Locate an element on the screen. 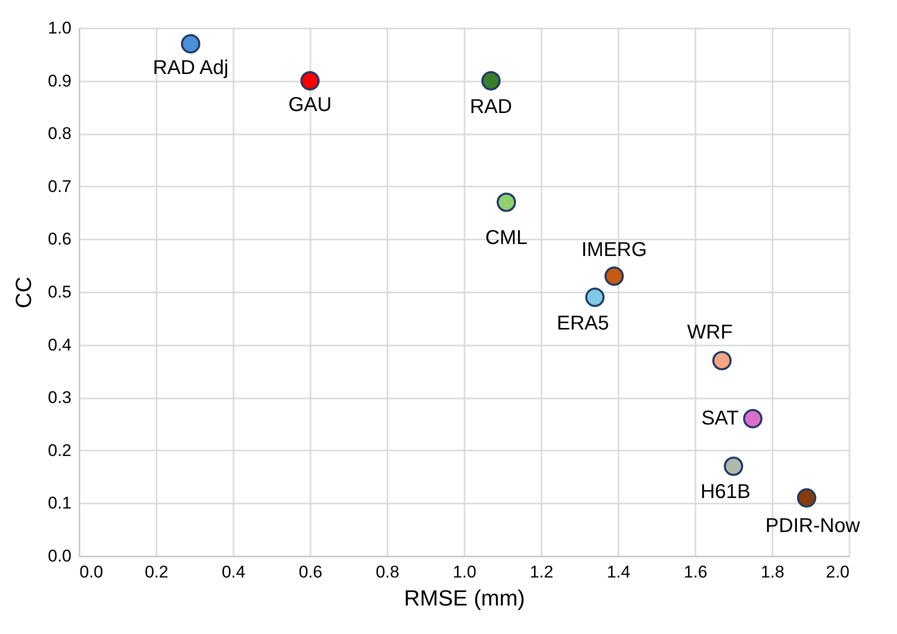  series-label: CML is located at coordinates (506, 238).